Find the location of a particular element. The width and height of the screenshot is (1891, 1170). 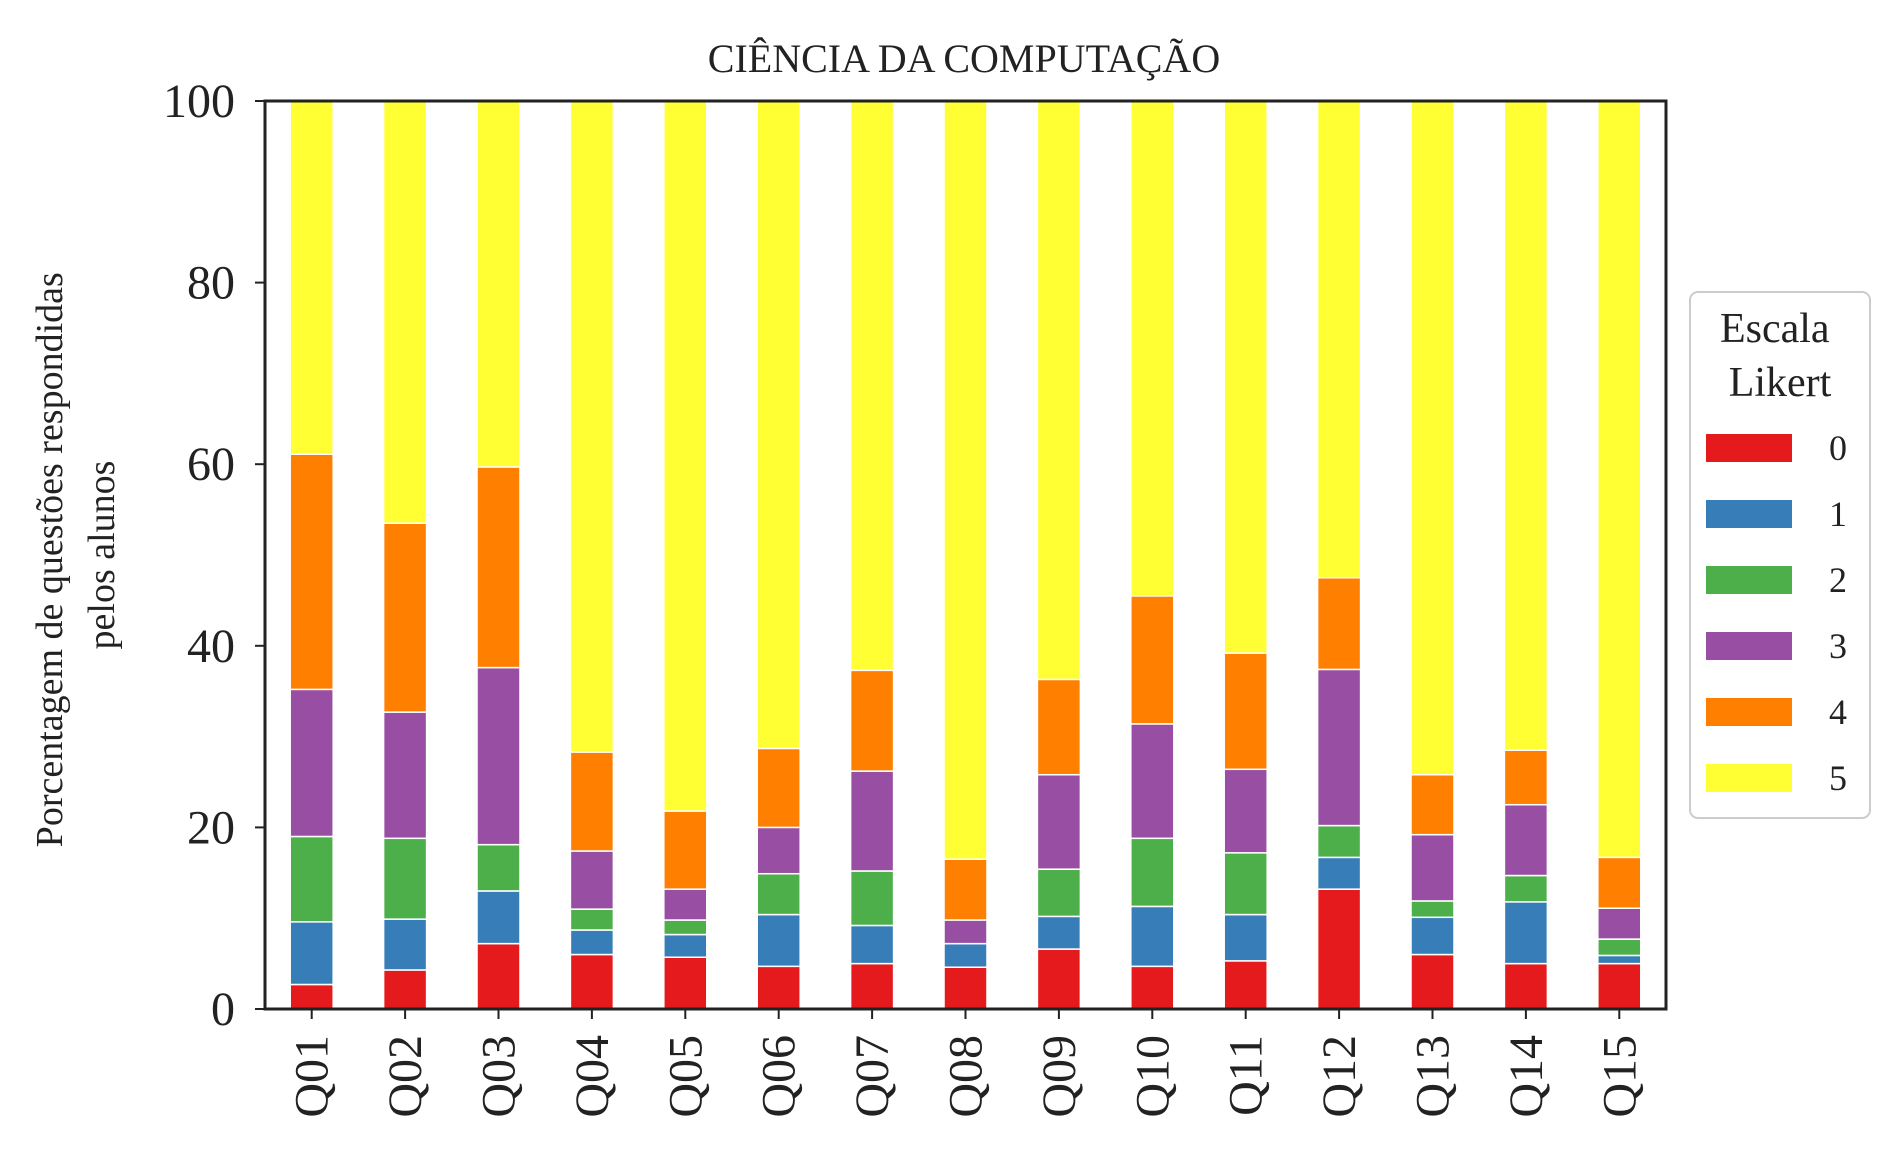

x-tick-label: Q14 is located at coordinates (1526, 1076).